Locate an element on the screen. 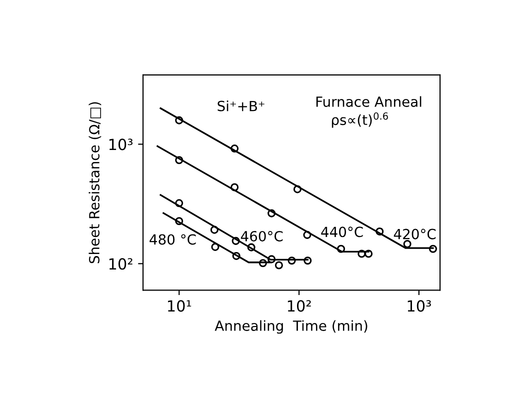 The width and height of the screenshot is (522, 403). x-axis-title: Annealing Time (min) is located at coordinates (291, 327).